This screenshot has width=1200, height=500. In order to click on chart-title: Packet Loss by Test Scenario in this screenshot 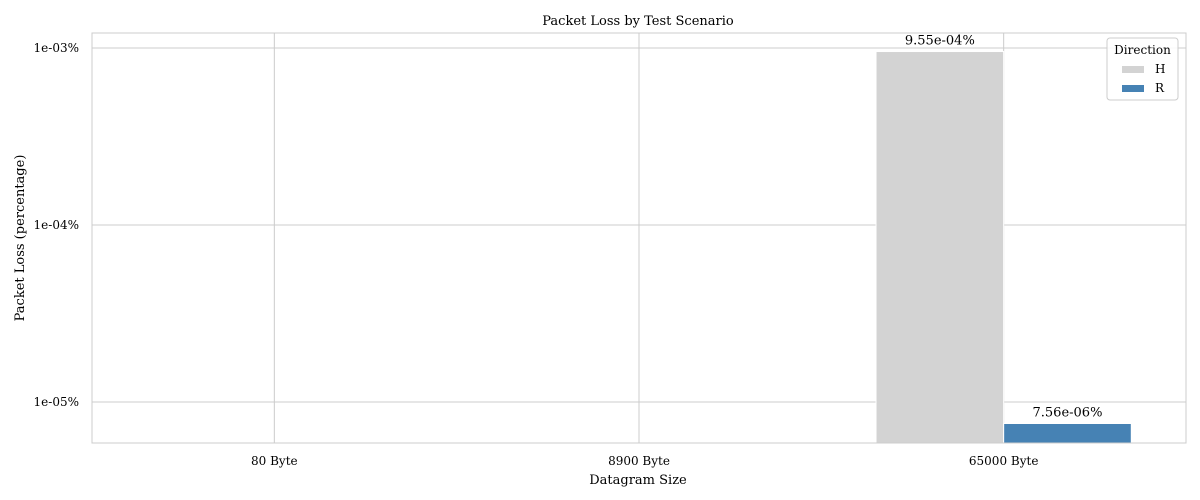, I will do `click(638, 21)`.